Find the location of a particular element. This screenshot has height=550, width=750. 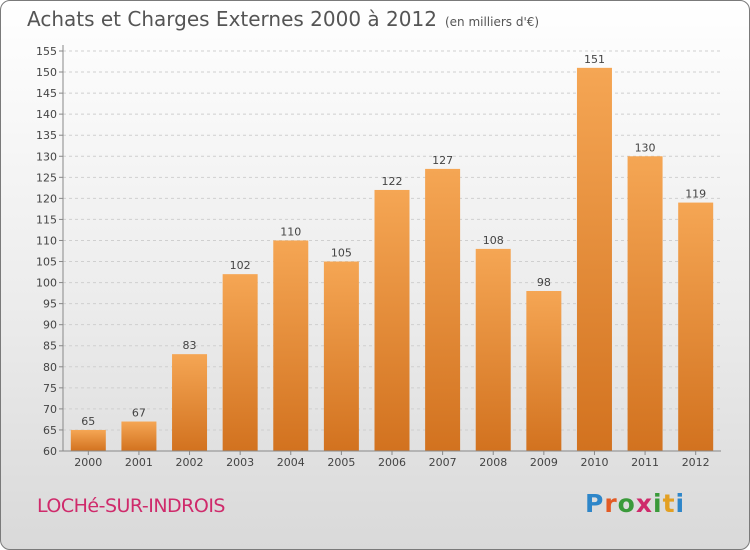

proxiti-logo: Proxiti is located at coordinates (635, 503).